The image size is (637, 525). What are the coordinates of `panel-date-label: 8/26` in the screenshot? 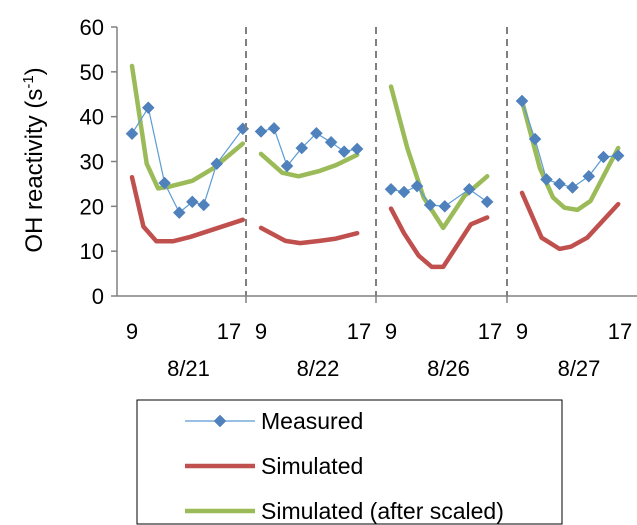 It's located at (448, 368).